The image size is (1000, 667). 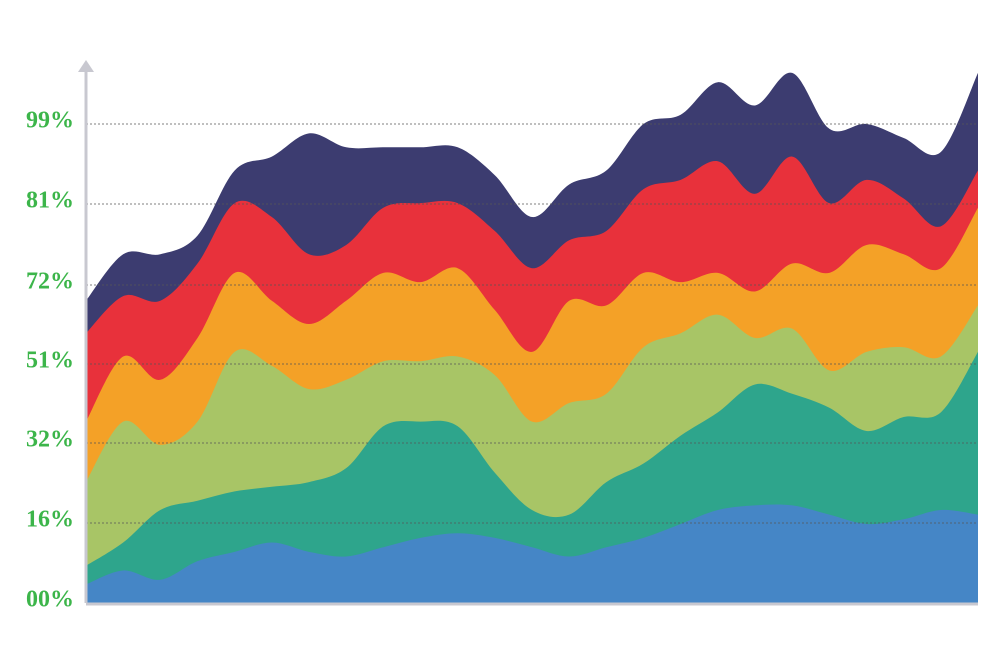 I want to click on y-tick-label: 72%, so click(x=50, y=282).